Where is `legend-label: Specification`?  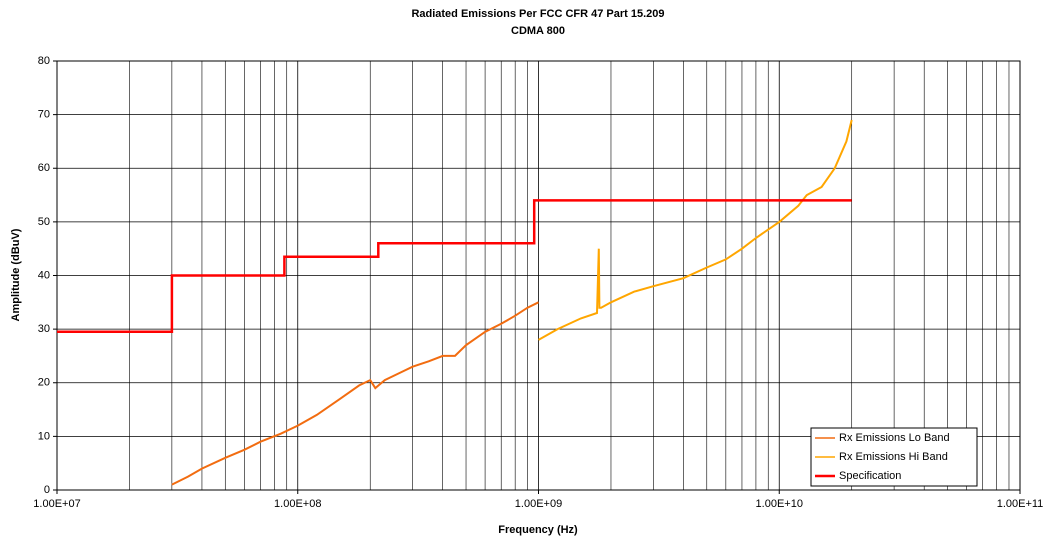
legend-label: Specification is located at coordinates (870, 476).